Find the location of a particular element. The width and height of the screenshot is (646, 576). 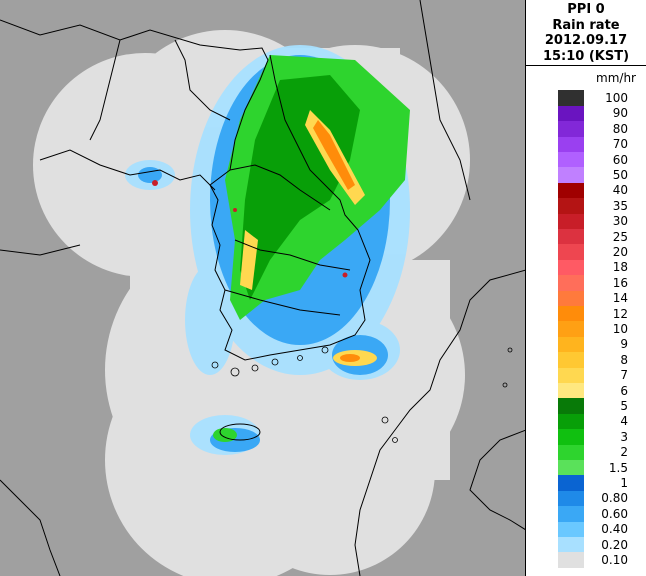

title-block: PPI 0 Rain rate 2012.09.17 15:10 (KST) is located at coordinates (586, 33).